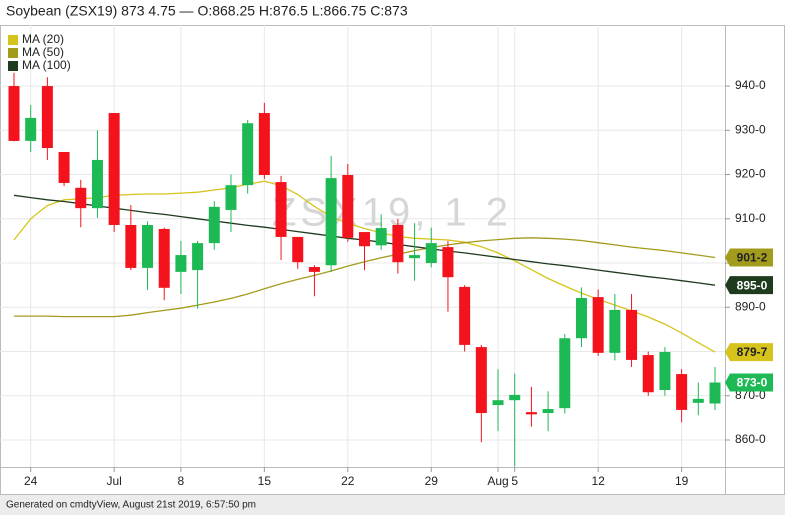 The width and height of the screenshot is (785, 515). What do you see at coordinates (392, 213) in the screenshot?
I see `watermark: ZSX19, 1 2` at bounding box center [392, 213].